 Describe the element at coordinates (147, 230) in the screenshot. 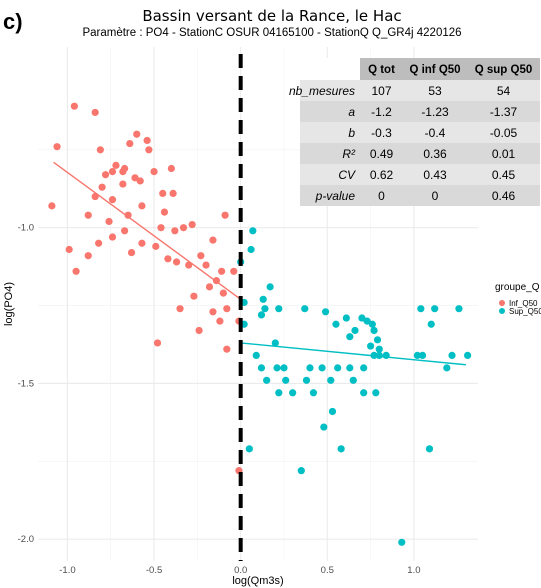

I see `fit-line-inf-q50` at that location.